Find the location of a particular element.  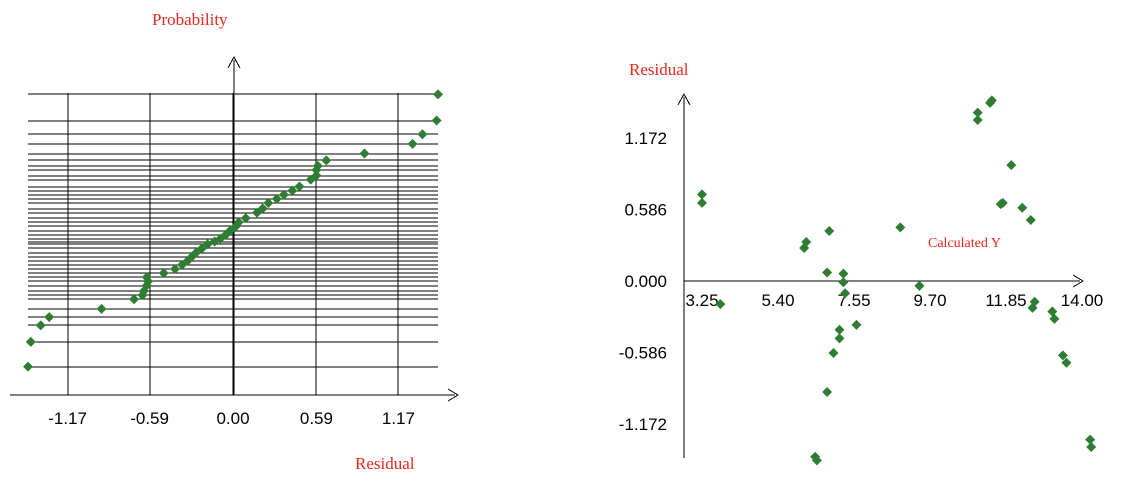

right-x-tick-label: 5.40 is located at coordinates (777, 300).